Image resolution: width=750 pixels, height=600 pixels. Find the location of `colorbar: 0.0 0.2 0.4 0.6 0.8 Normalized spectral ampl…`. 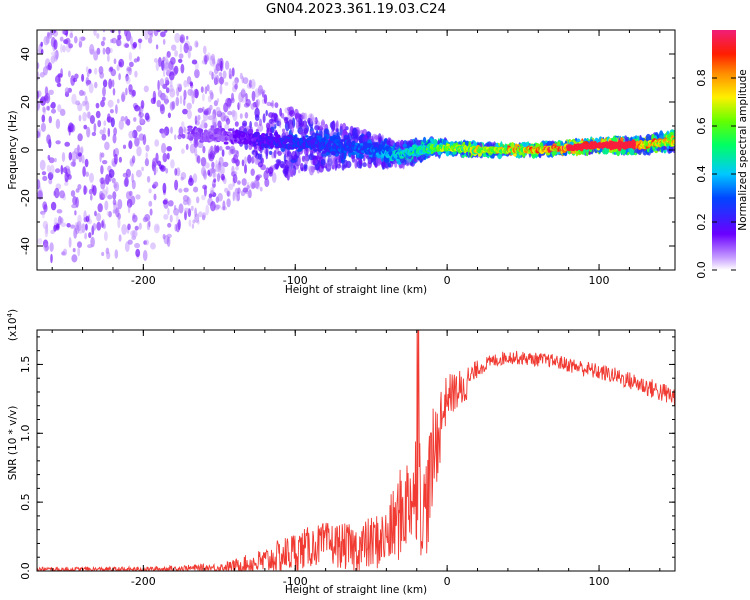

colorbar: 0.0 0.2 0.4 0.6 0.8 Normalized spectral ampl… is located at coordinates (722, 154).